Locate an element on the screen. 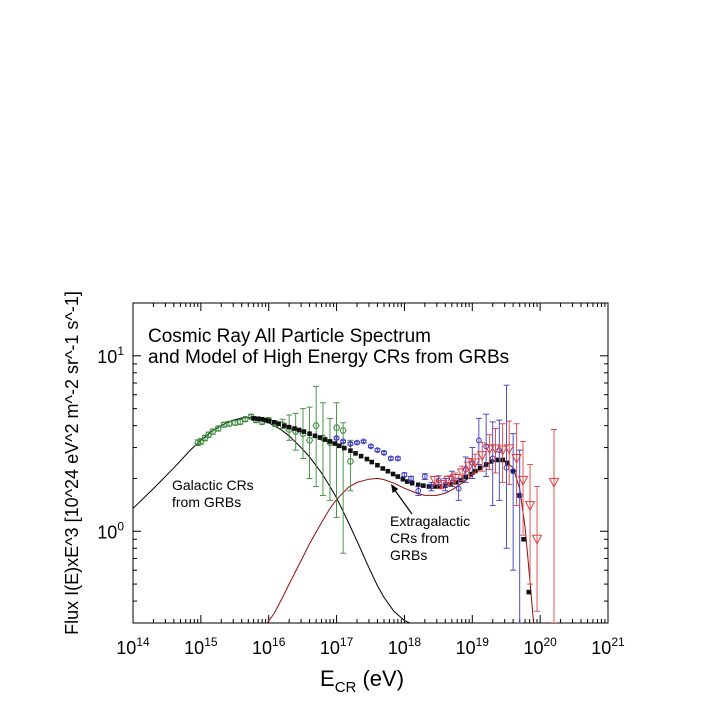 Image resolution: width=708 pixels, height=708 pixels. x-tick-label: 1016 is located at coordinates (269, 646).